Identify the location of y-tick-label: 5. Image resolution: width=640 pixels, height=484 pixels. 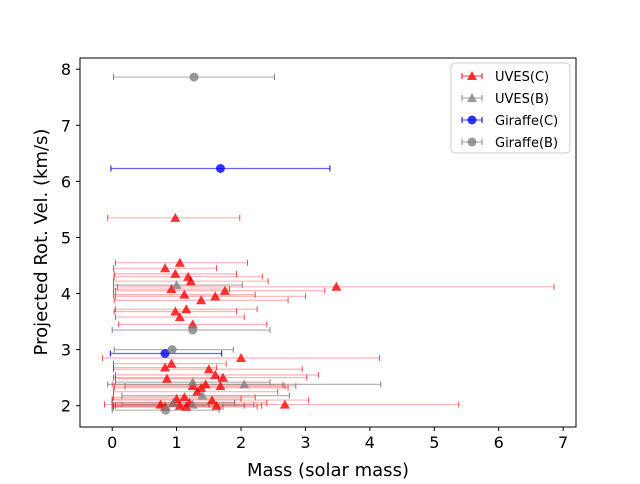
(66, 237).